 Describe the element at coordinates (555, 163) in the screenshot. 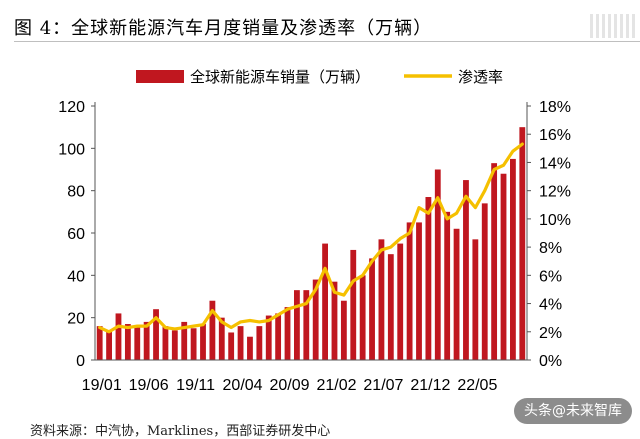

I see `right-tick-label: 14%` at that location.